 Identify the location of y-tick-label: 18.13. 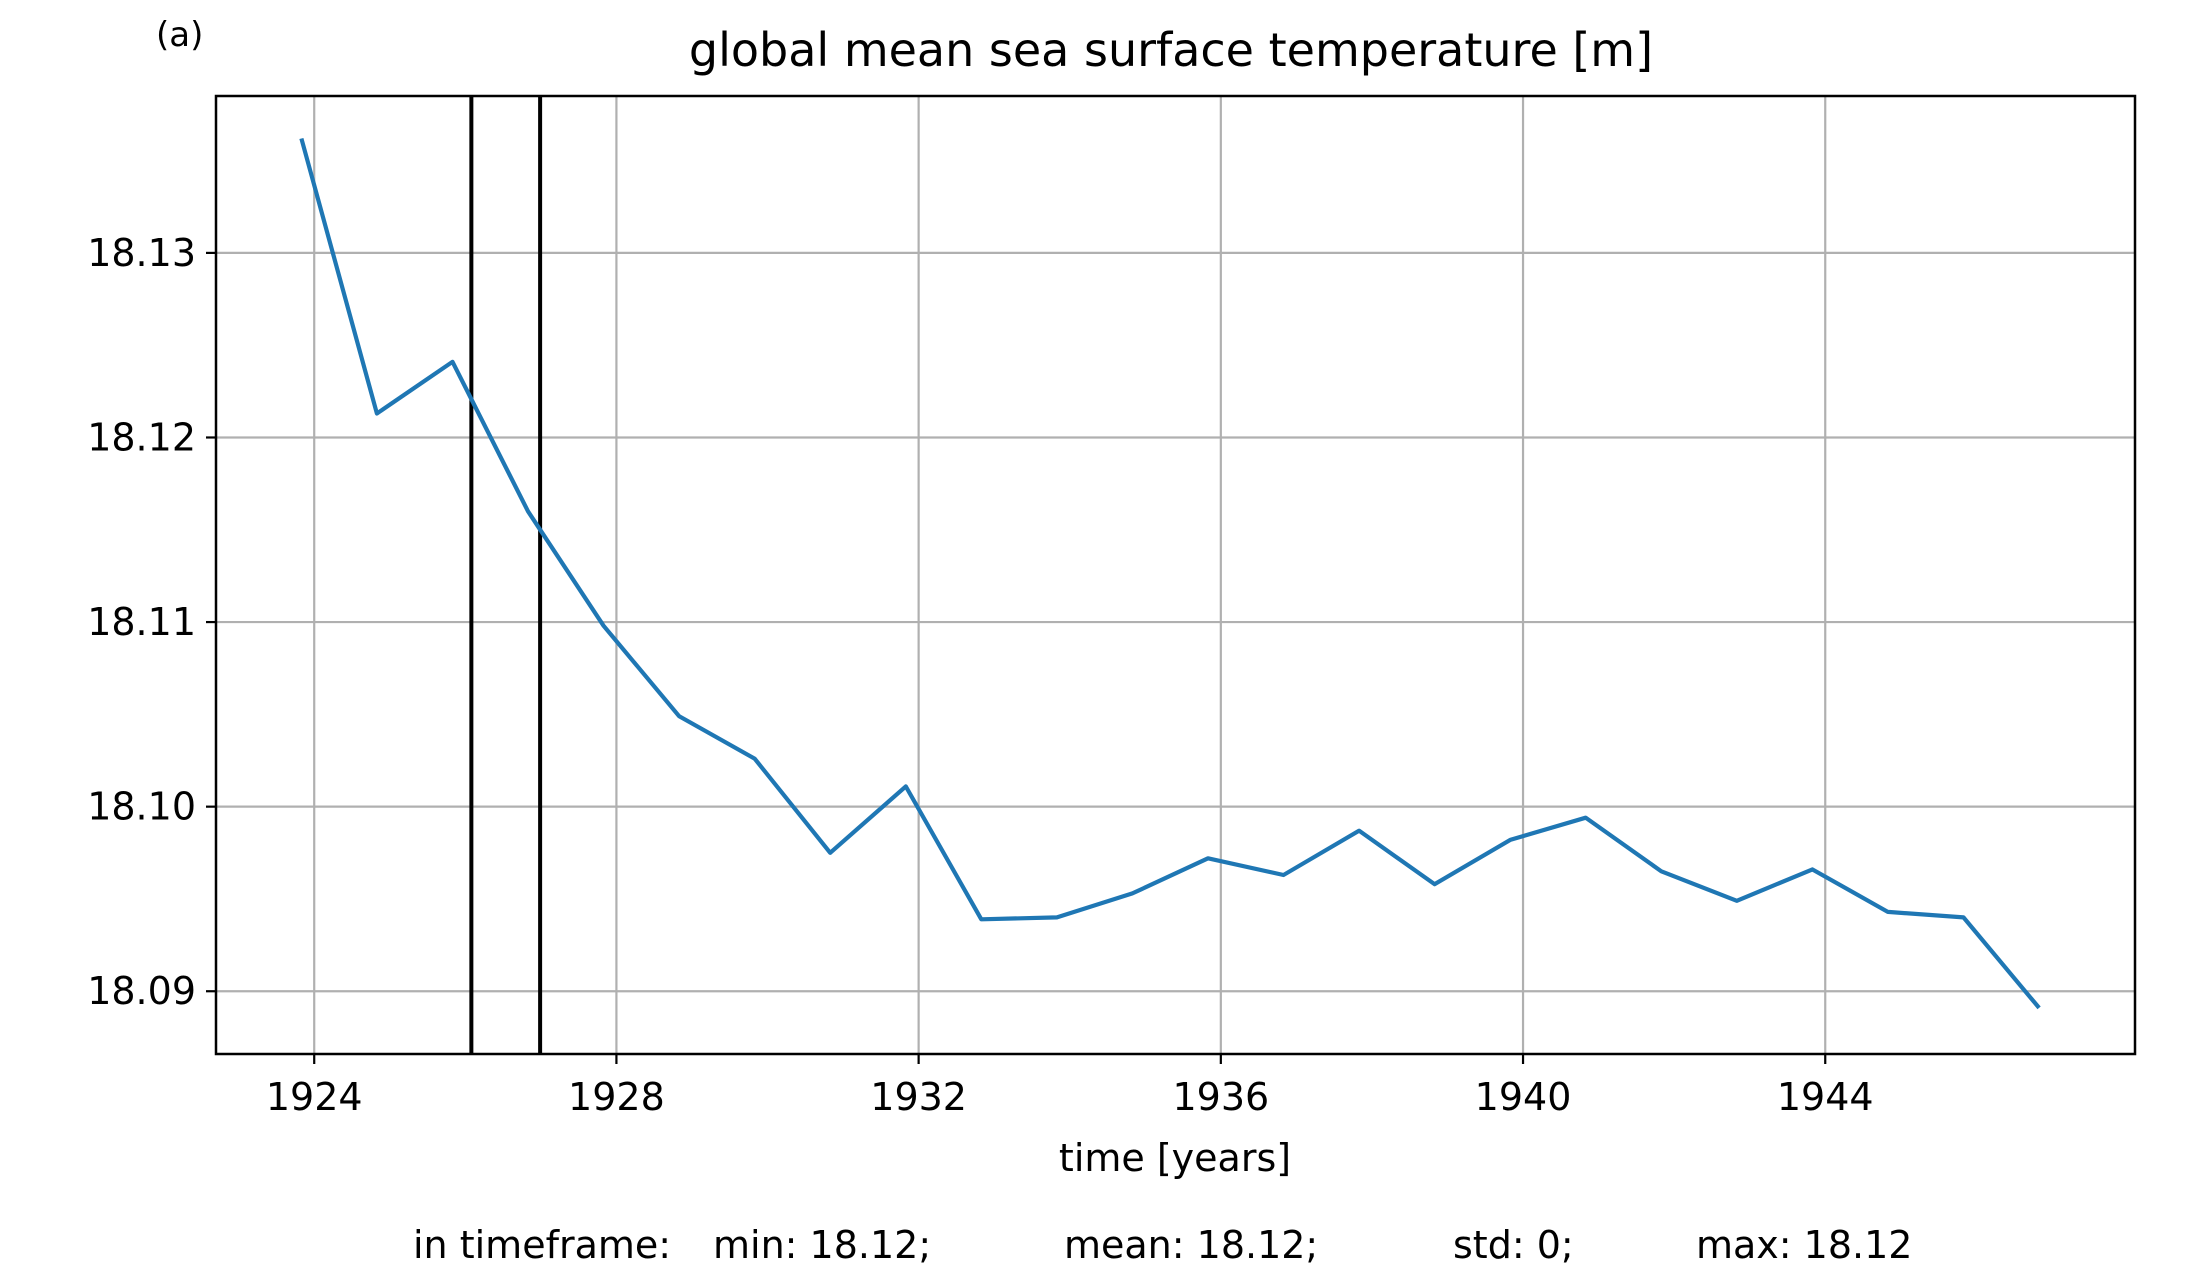
(141, 253).